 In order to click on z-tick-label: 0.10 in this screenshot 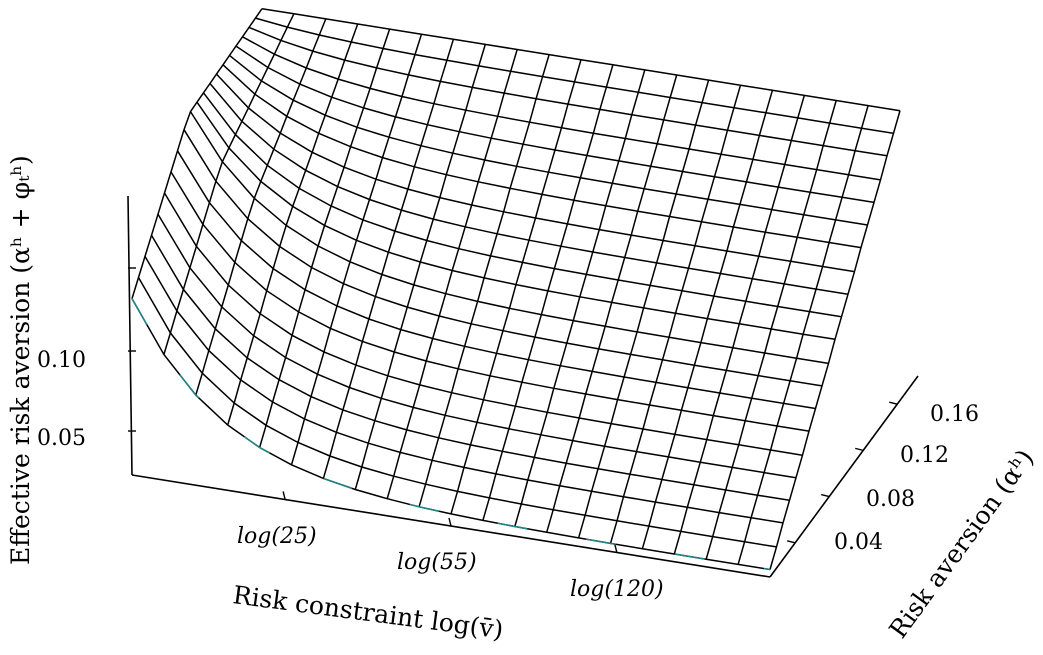, I will do `click(61, 360)`.